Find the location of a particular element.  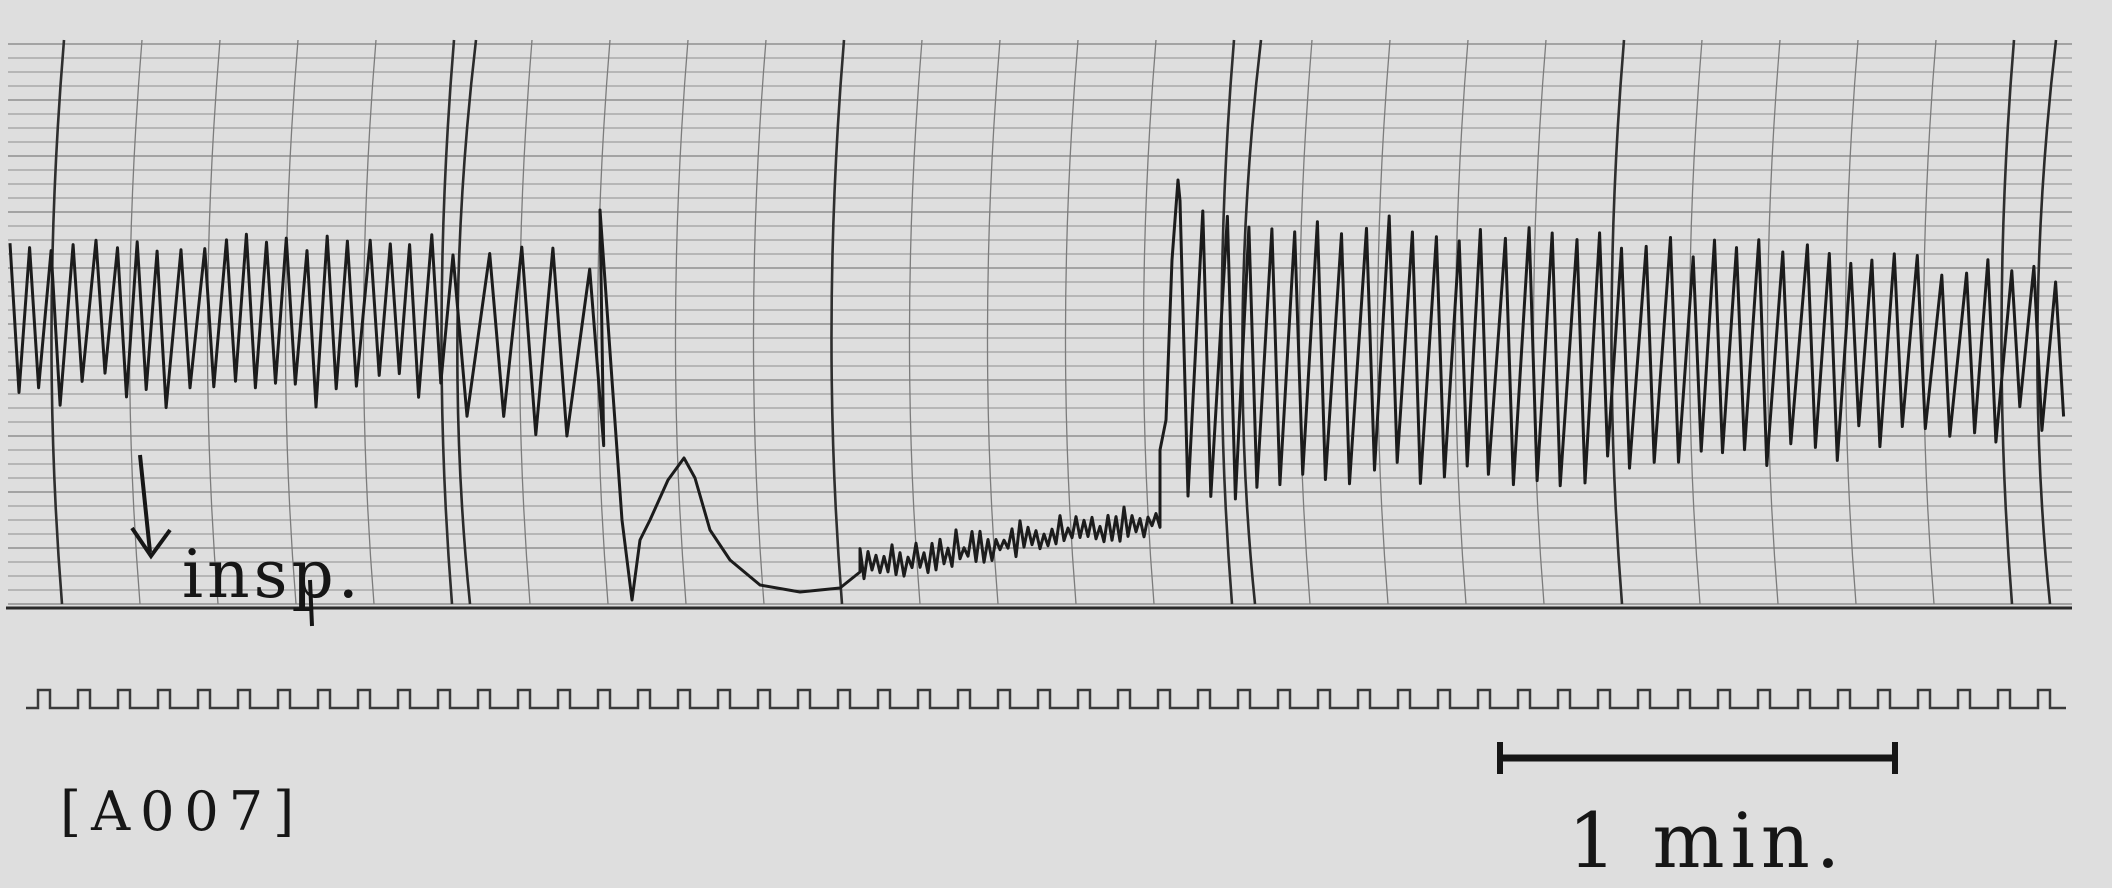

inspiration-label: insp. is located at coordinates (272, 574).